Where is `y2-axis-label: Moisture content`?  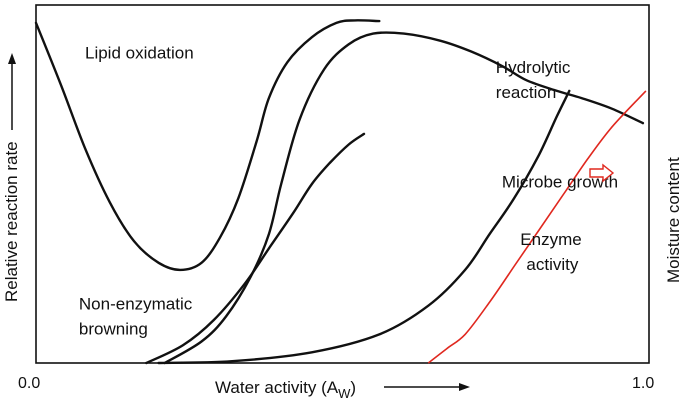 y2-axis-label: Moisture content is located at coordinates (673, 220).